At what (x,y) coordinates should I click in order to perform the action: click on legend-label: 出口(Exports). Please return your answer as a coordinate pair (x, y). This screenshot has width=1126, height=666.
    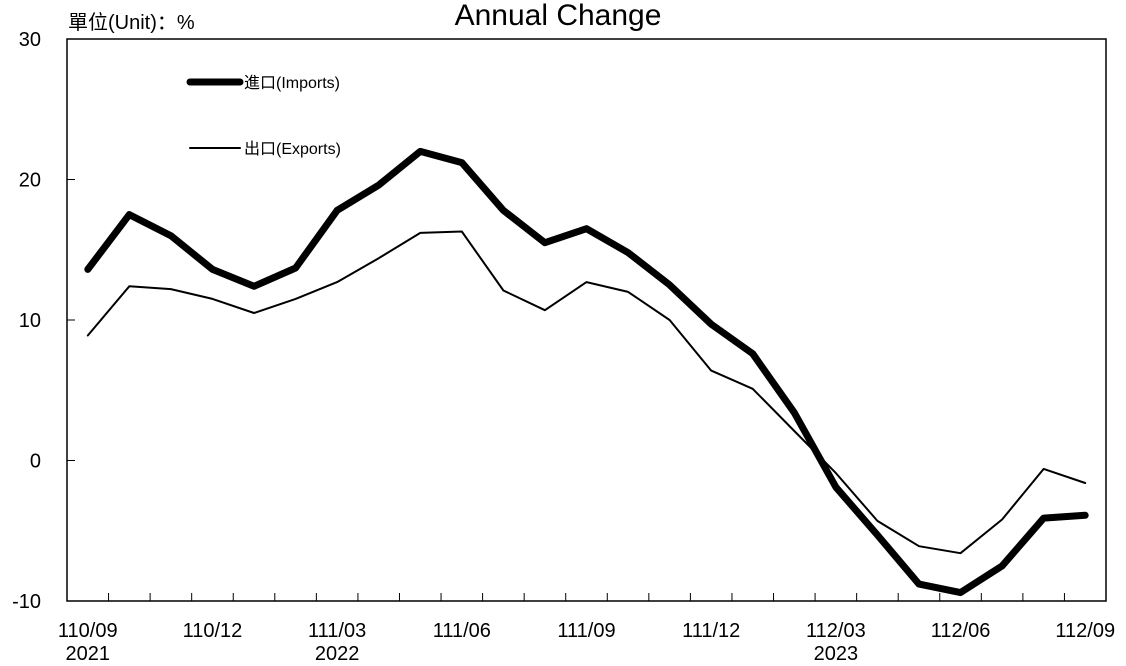
    Looking at the image, I should click on (292, 149).